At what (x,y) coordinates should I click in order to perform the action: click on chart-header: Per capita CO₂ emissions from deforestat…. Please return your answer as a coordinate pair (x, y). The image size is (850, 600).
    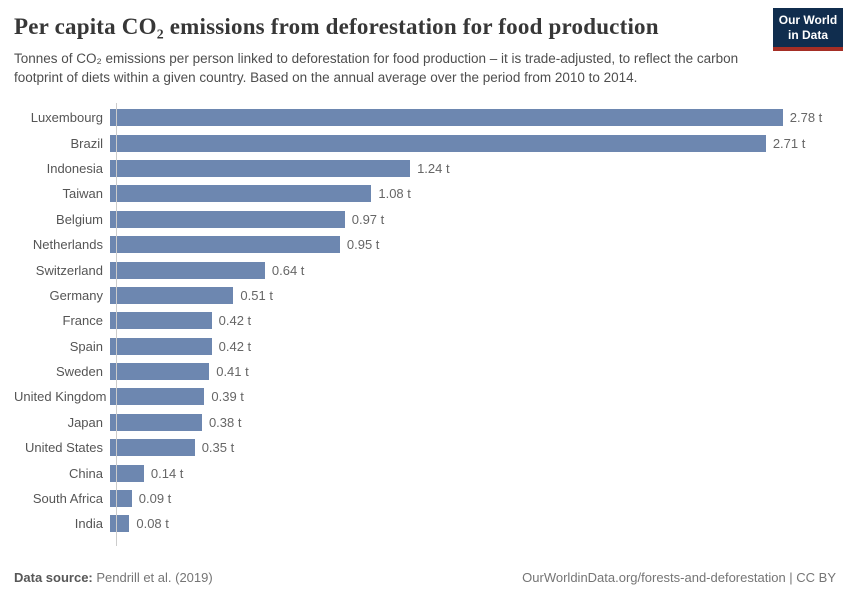
    Looking at the image, I should click on (425, 43).